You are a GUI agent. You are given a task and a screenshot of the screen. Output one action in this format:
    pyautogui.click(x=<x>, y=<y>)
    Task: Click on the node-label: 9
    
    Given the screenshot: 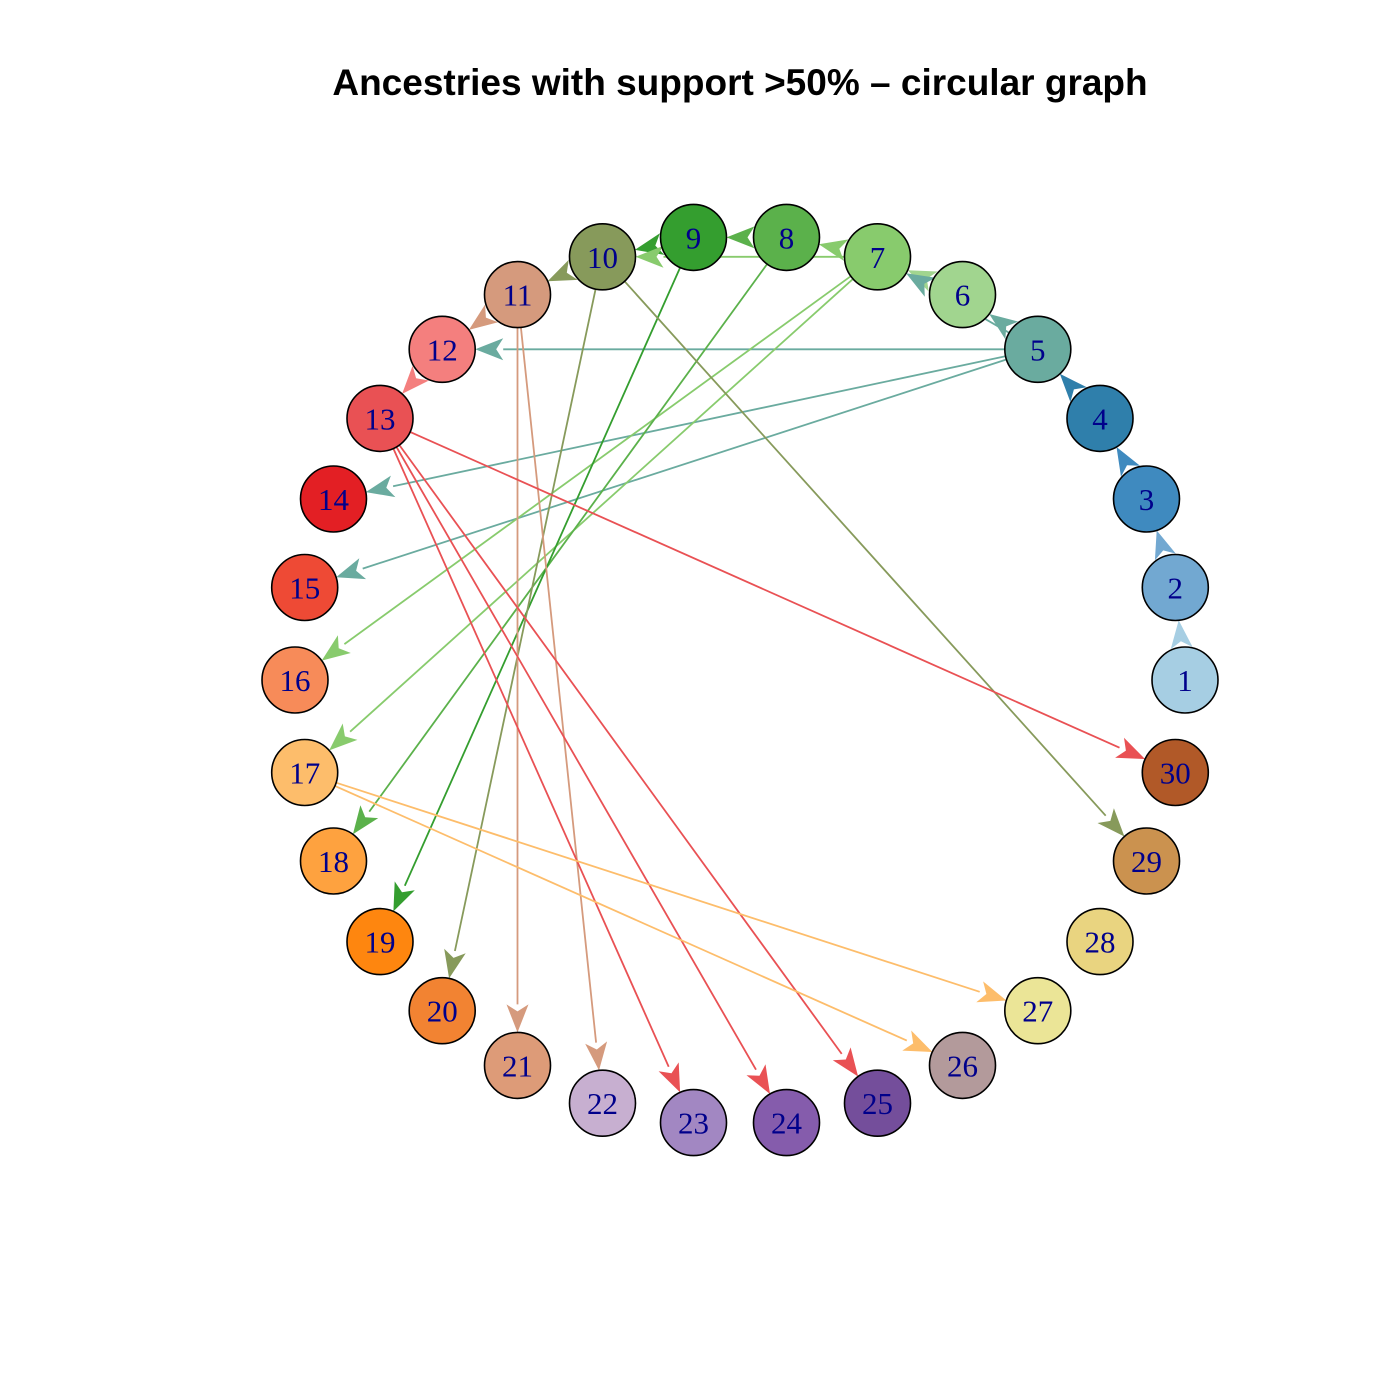 What is the action you would take?
    pyautogui.click(x=694, y=237)
    